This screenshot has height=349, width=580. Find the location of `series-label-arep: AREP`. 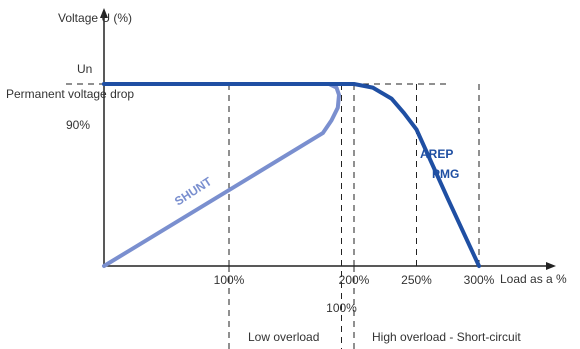

series-label-arep: AREP is located at coordinates (436, 154).